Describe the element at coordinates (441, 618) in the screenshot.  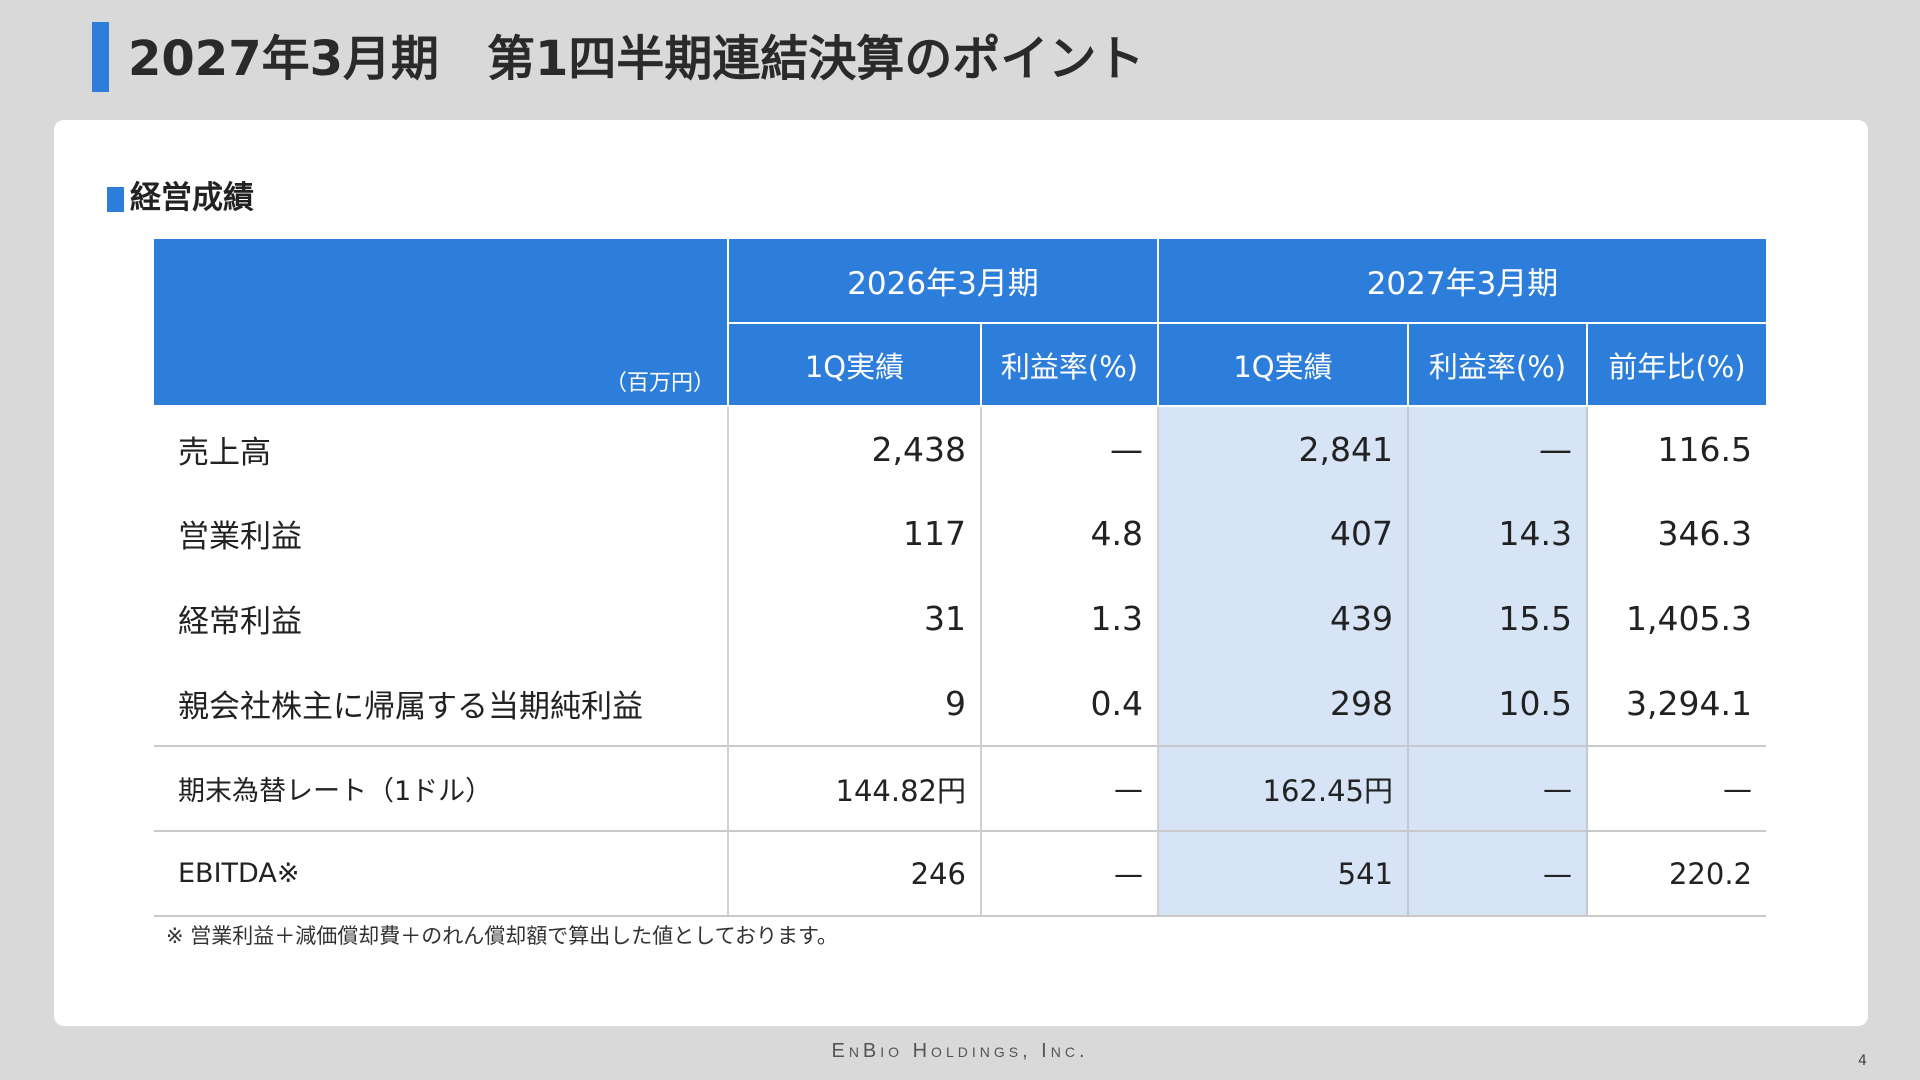
I see `row-label: 経常利益` at that location.